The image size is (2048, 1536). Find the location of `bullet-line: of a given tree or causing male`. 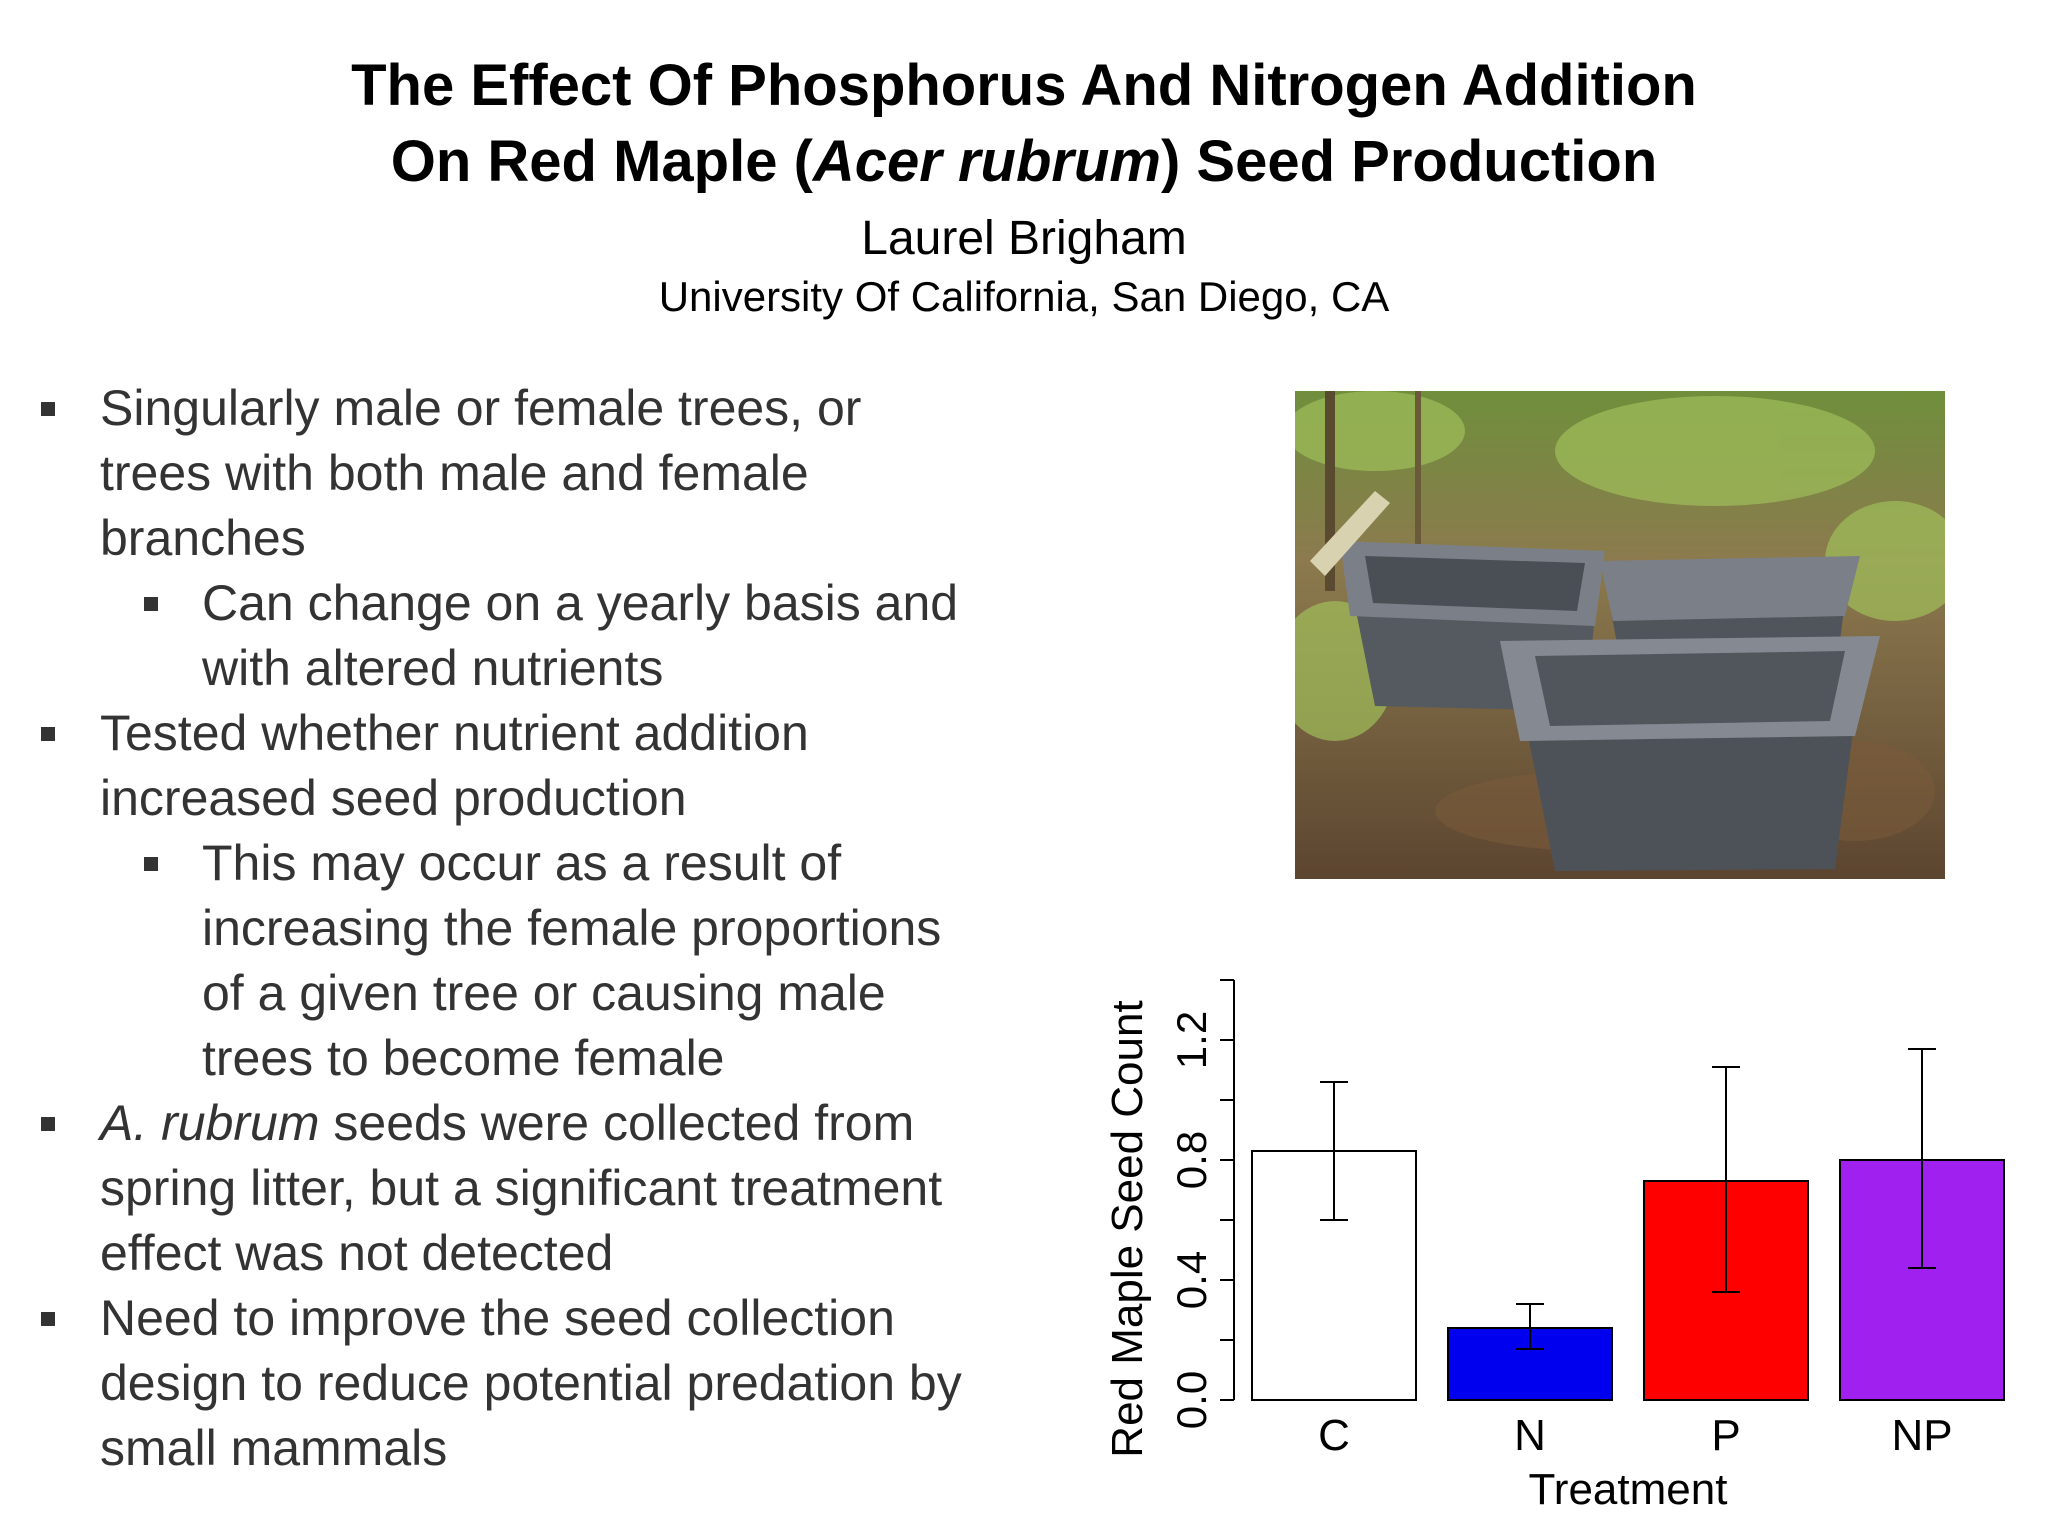

bullet-line: of a given tree or causing male is located at coordinates (556, 993).